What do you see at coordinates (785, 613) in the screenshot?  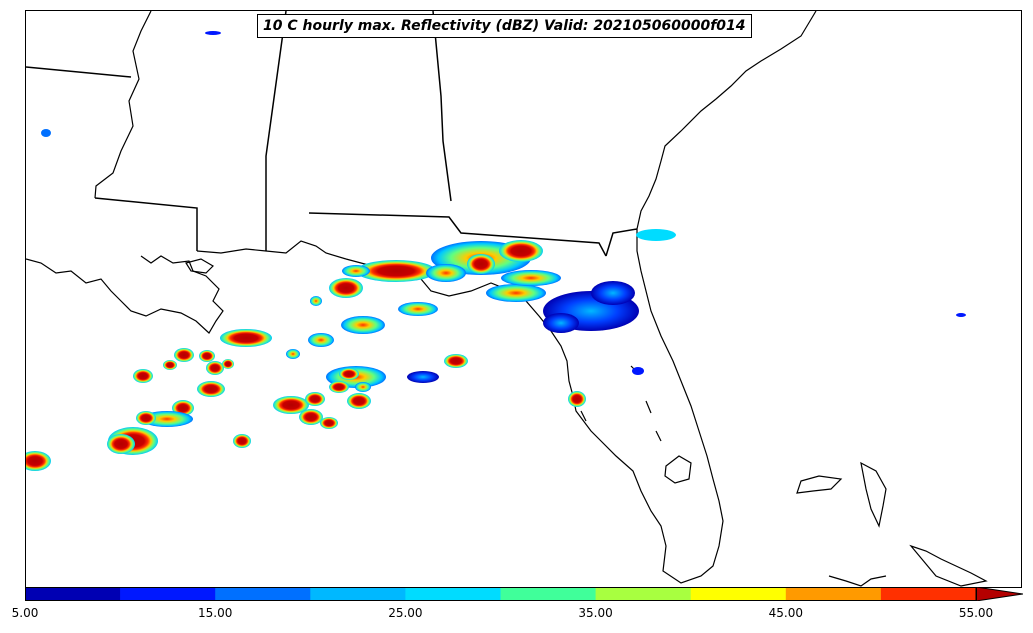 I see `colorbar-tick-label: 45.00` at bounding box center [785, 613].